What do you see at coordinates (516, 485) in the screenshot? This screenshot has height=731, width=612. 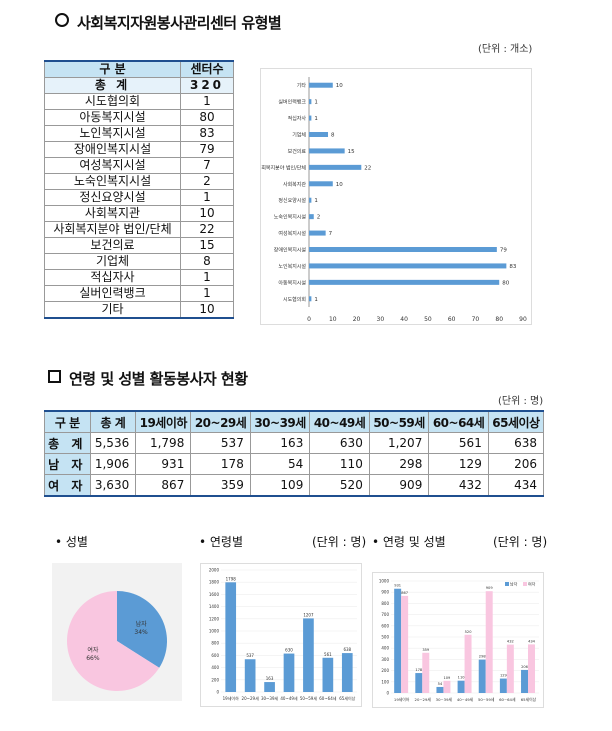 I see `table-cell: 434` at bounding box center [516, 485].